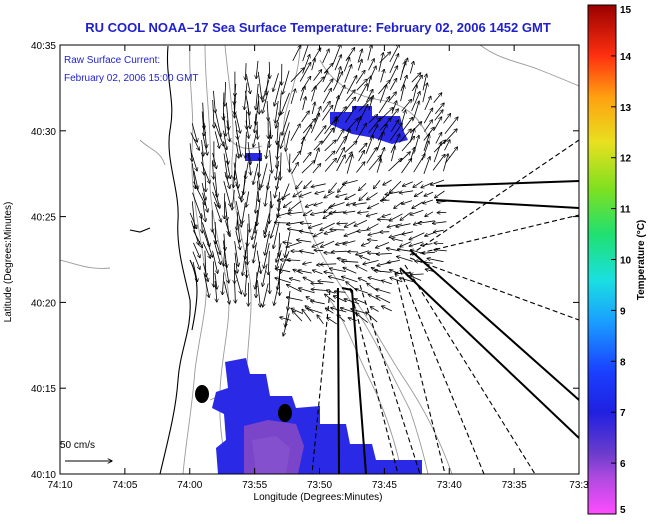 Image resolution: width=651 pixels, height=524 pixels. What do you see at coordinates (189, 485) in the screenshot?
I see `x-tick-label: 74:00` at bounding box center [189, 485].